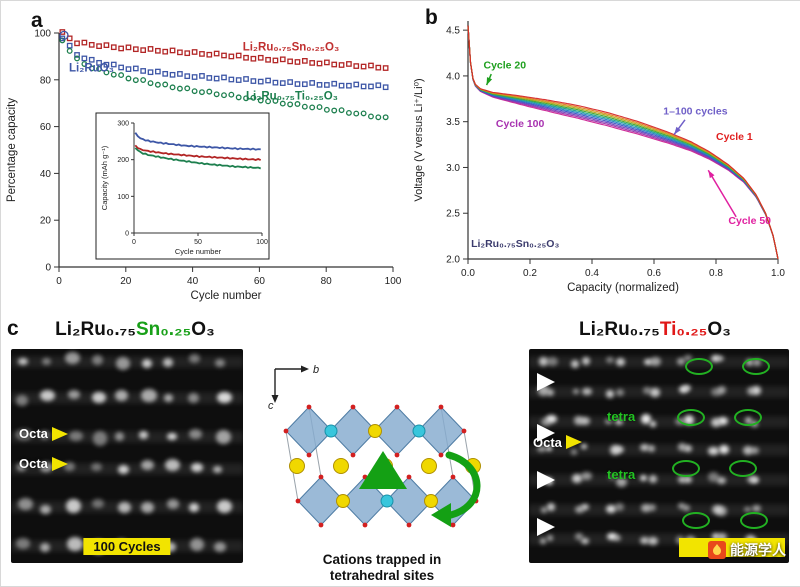 This screenshot has width=800, height=587. What do you see at coordinates (453, 76) in the screenshot?
I see `svg-text: 4.0` at bounding box center [453, 76].